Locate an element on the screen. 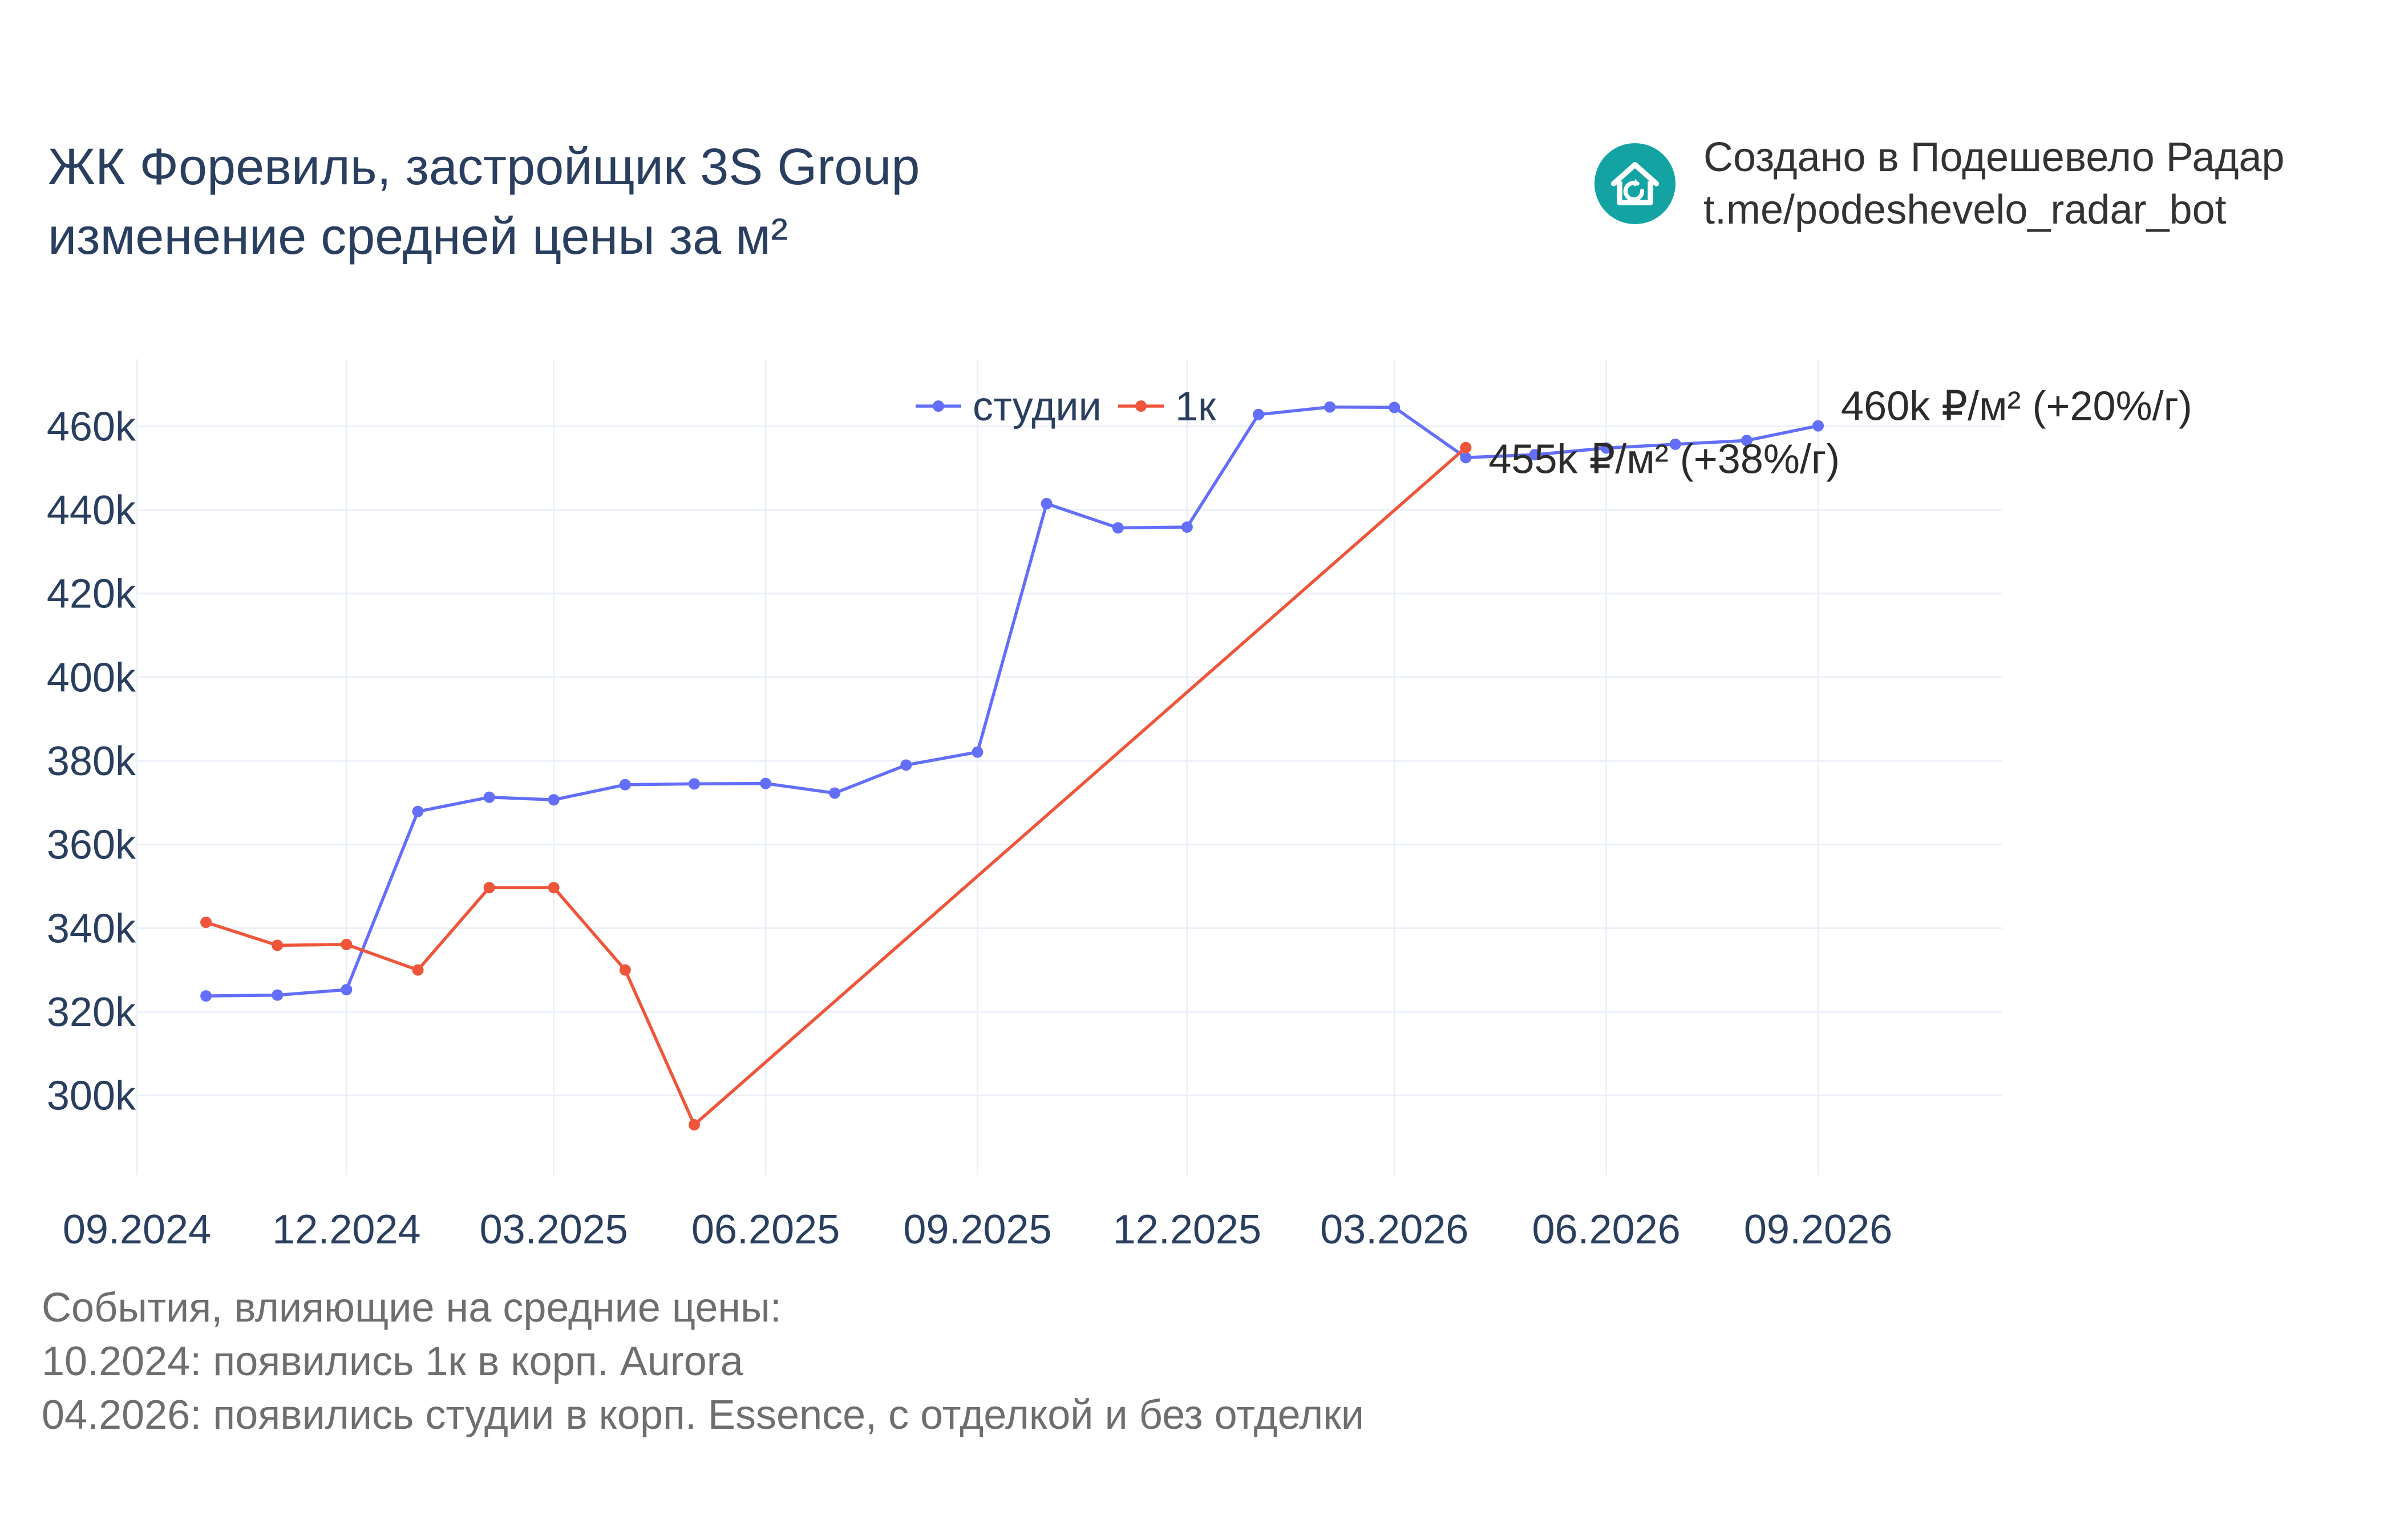 This screenshot has width=2396, height=1540. y-tick-label: 320k is located at coordinates (92, 1013).